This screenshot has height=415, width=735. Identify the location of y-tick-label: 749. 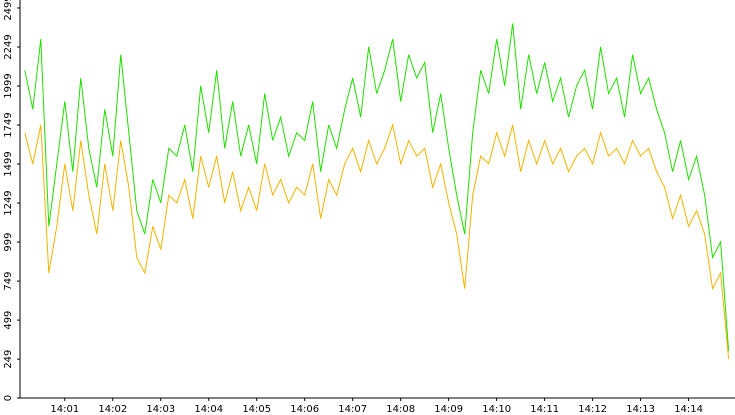
(8, 281).